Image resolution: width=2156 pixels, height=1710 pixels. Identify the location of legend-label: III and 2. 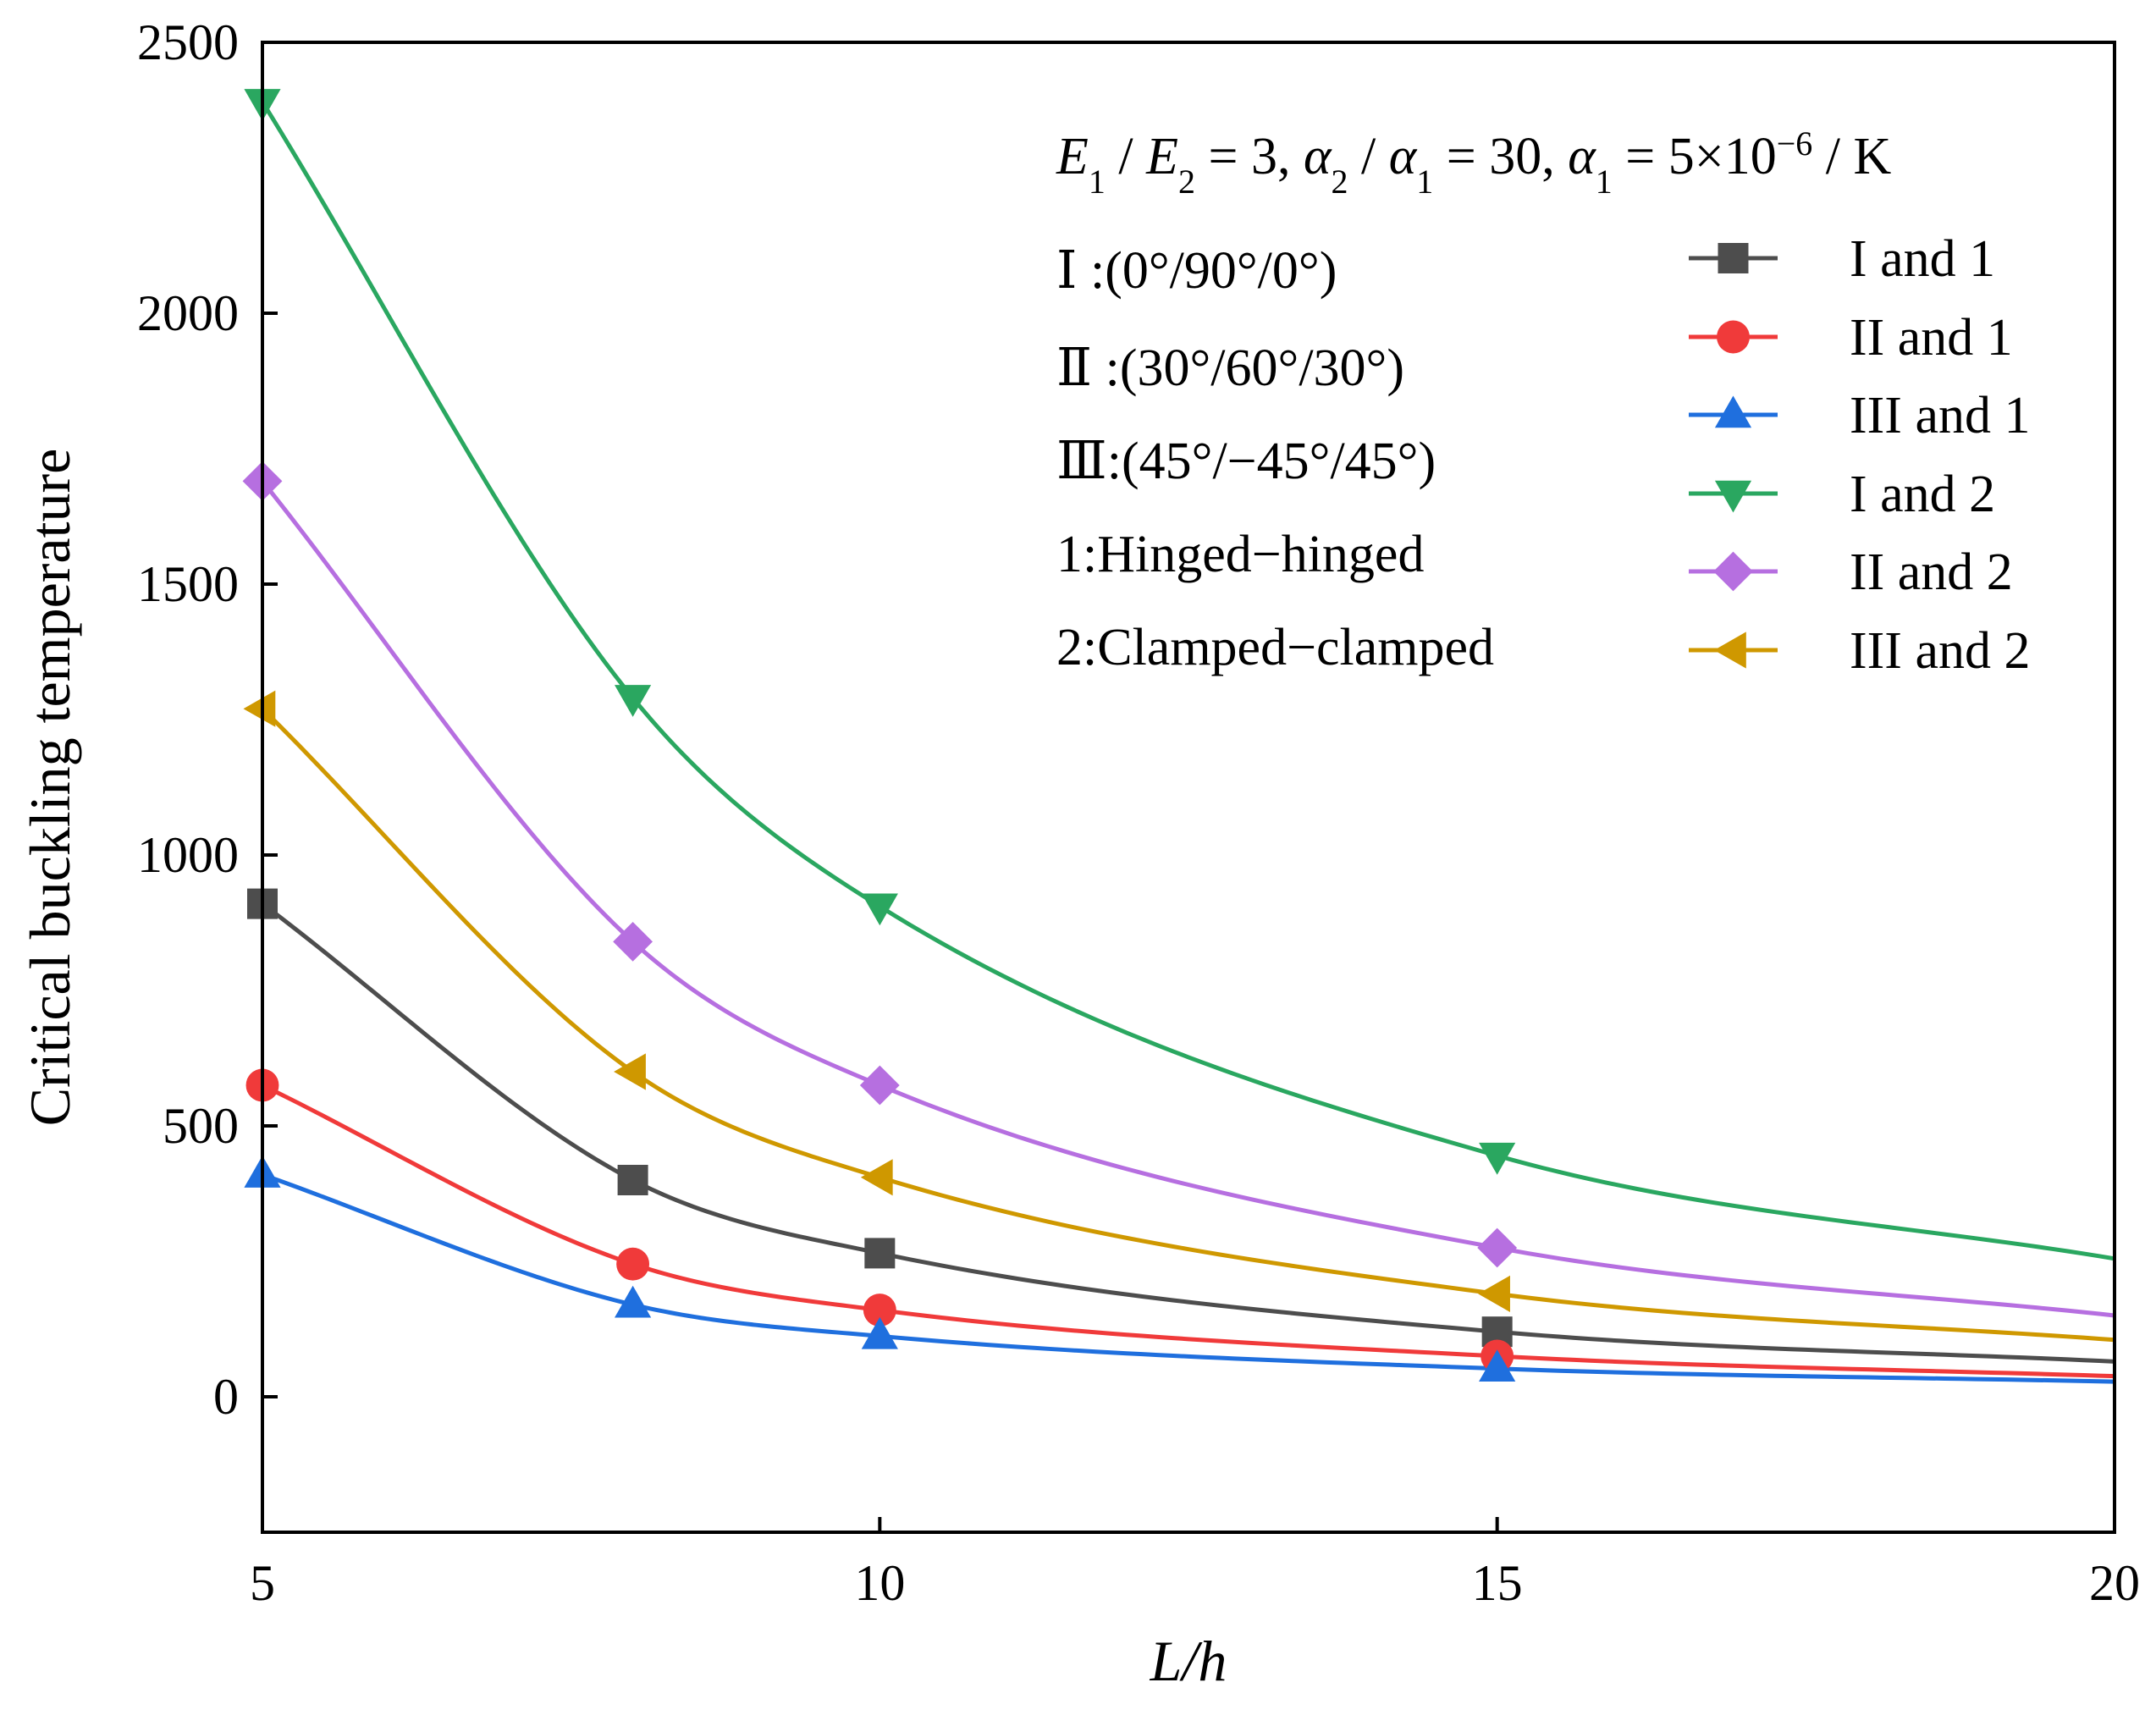
(1940, 651).